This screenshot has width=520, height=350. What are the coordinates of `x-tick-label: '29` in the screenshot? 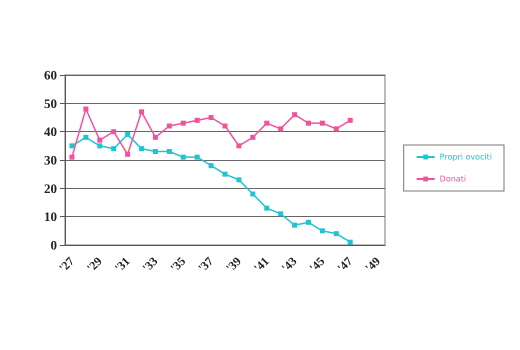 It's located at (94, 264).